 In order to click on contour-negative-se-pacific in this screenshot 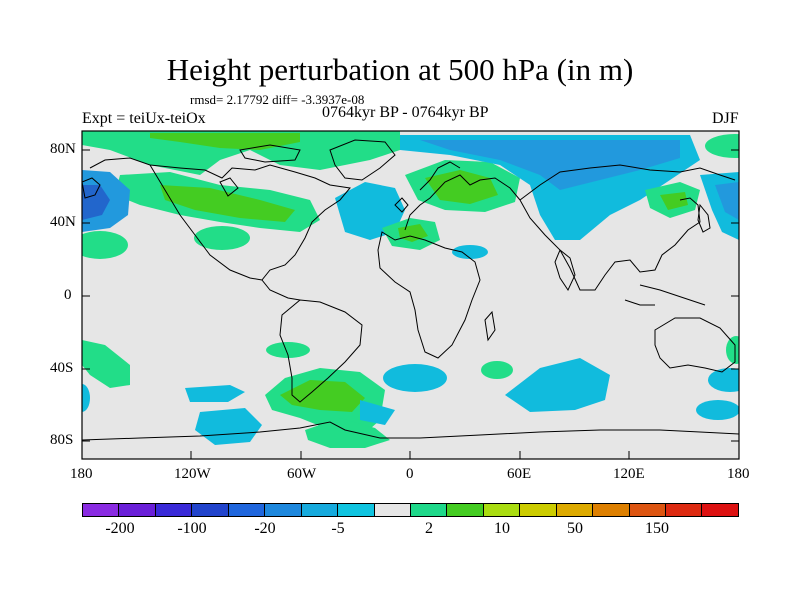, I will do `click(717, 410)`.